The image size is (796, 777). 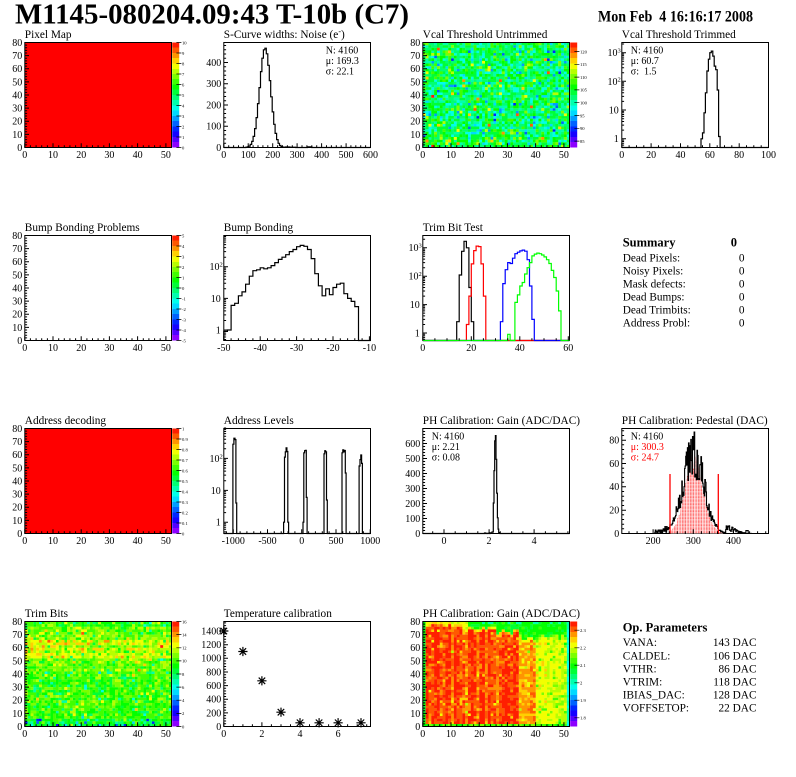 I want to click on svg-text: 5, so click(x=183, y=235).